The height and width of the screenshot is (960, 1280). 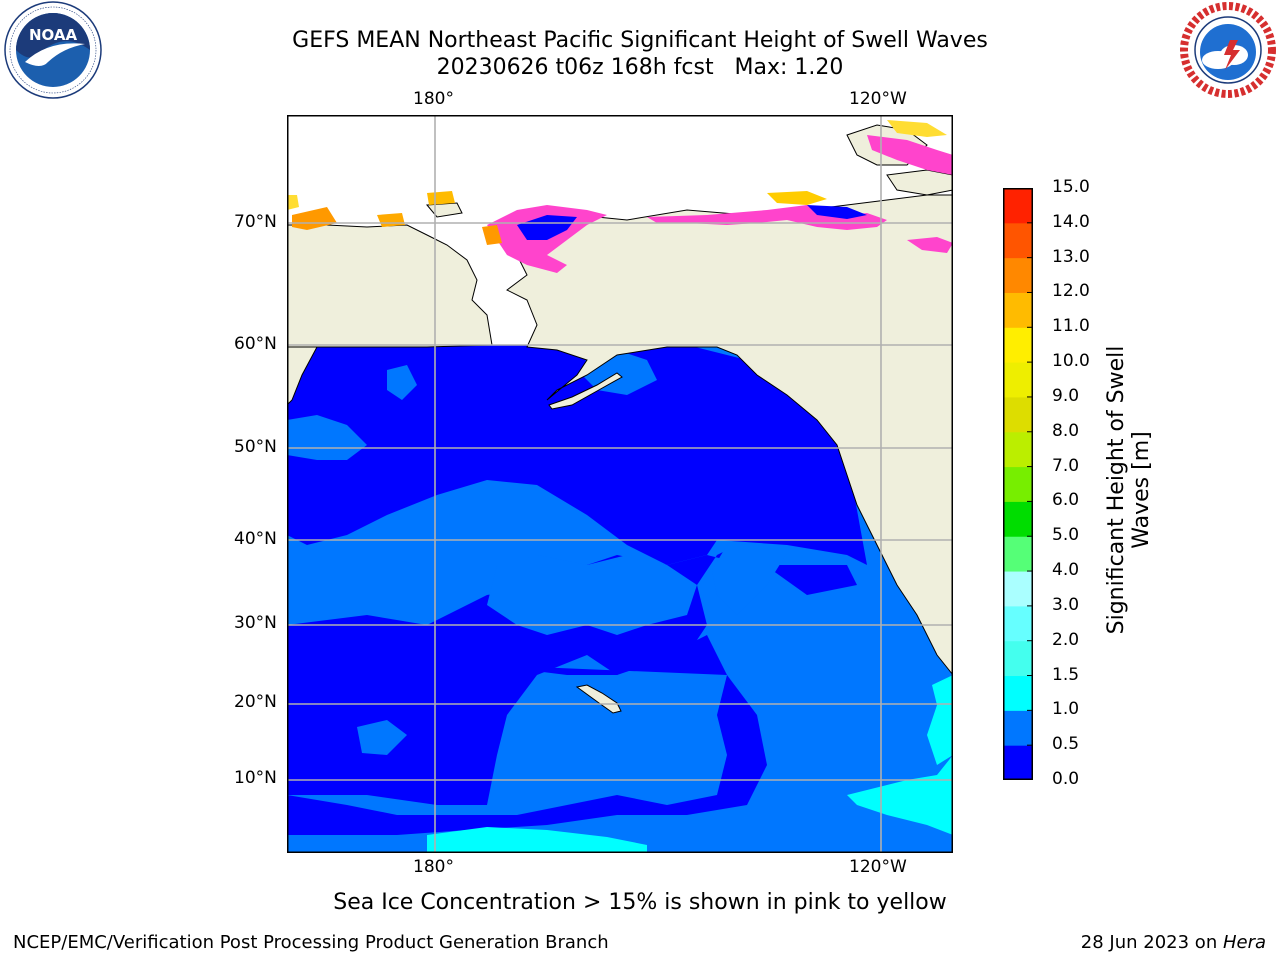 I want to click on nws-logo-icon, so click(x=1228, y=50).